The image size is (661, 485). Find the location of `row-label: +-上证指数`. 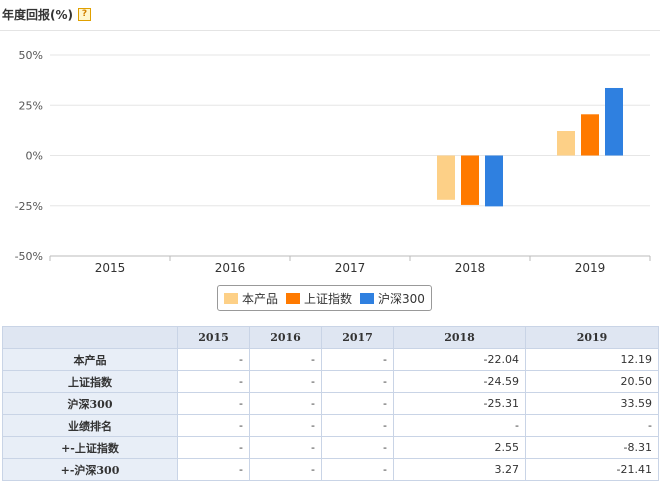

row-label: +-上证指数 is located at coordinates (90, 447).